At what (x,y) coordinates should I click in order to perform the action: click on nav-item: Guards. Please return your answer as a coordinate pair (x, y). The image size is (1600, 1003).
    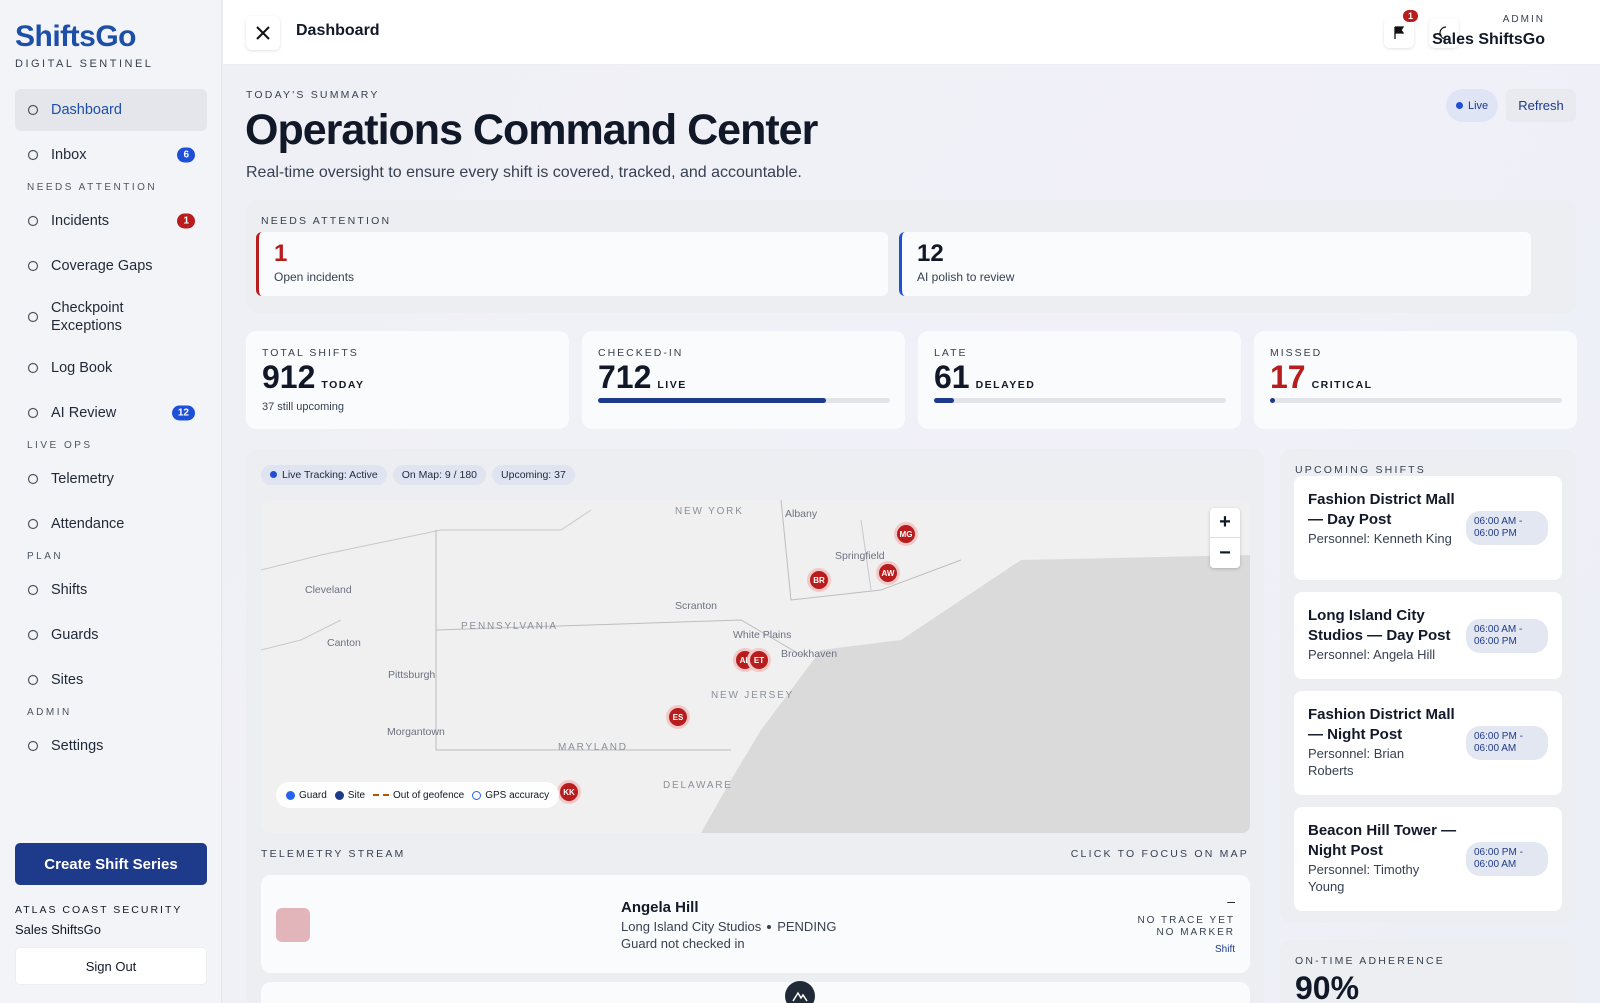
    Looking at the image, I should click on (111, 635).